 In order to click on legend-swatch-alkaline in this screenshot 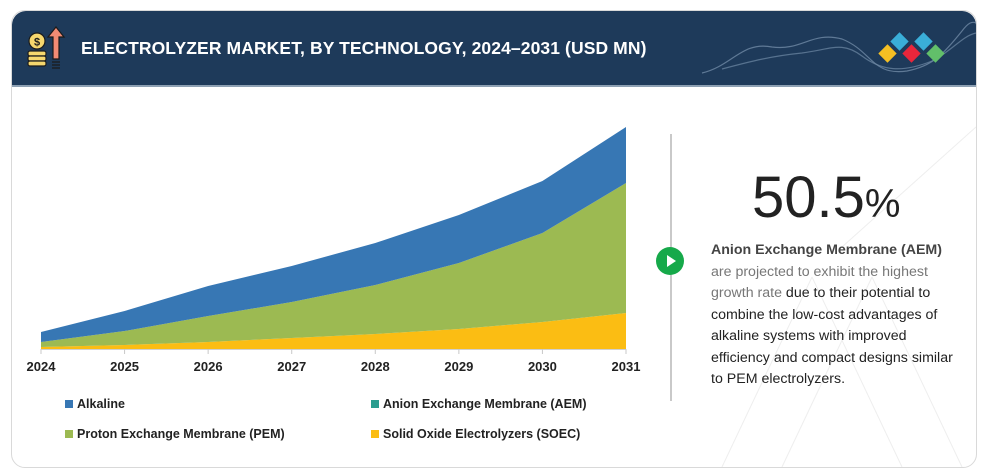, I will do `click(69, 404)`.